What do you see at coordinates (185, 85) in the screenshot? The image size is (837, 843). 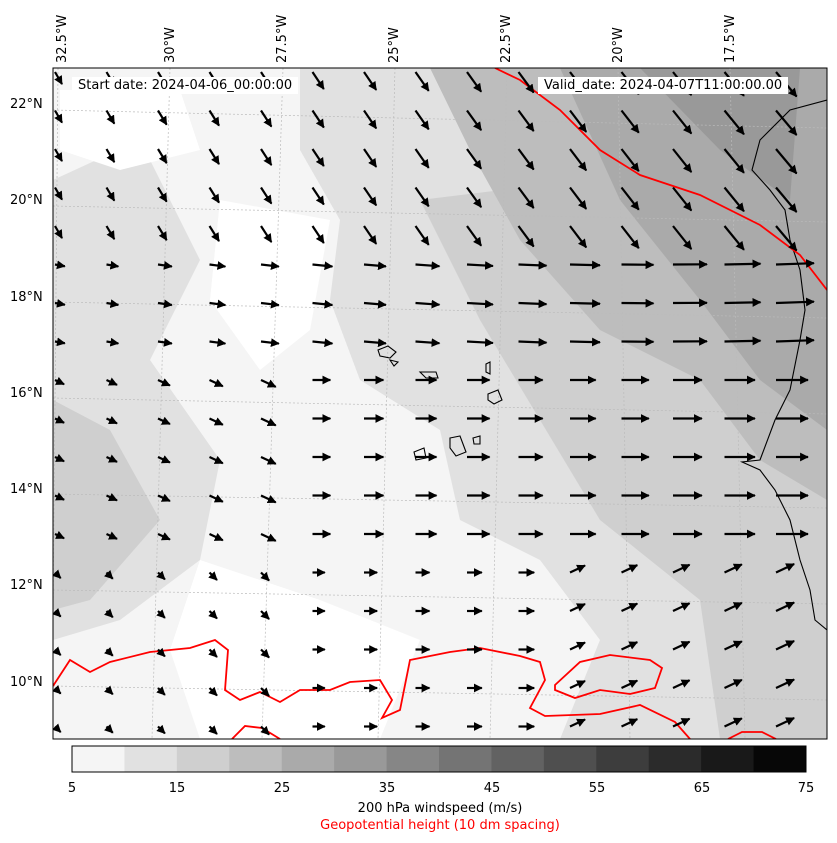 I see `start-date-label: Start date: 2024-04-06_00:00:00` at bounding box center [185, 85].